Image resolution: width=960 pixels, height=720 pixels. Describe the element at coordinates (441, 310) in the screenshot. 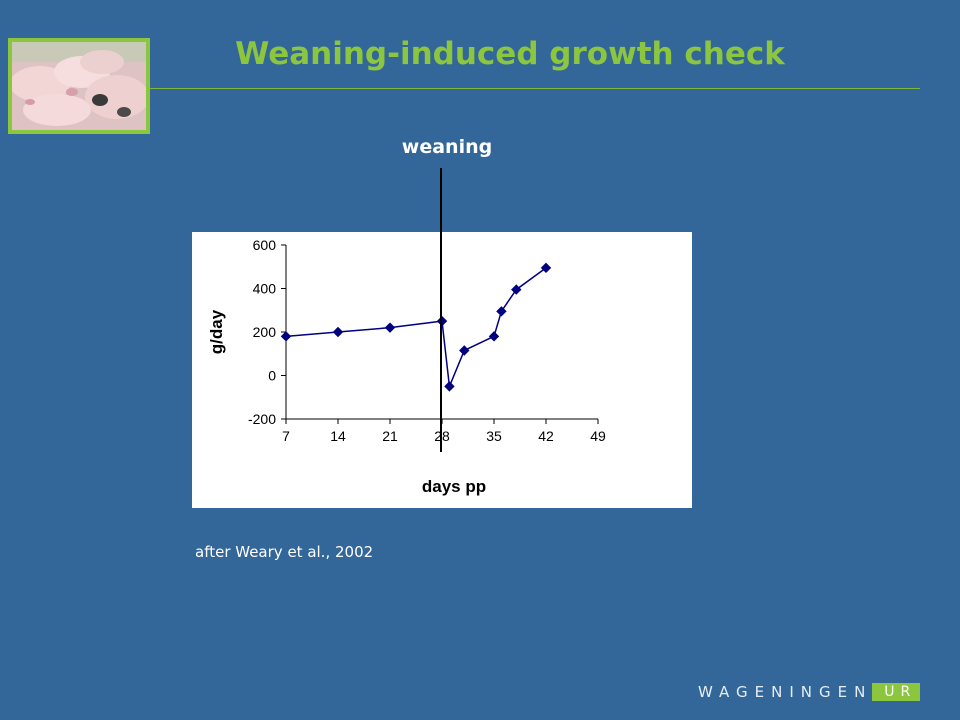

I see `weaning-marker-line` at that location.